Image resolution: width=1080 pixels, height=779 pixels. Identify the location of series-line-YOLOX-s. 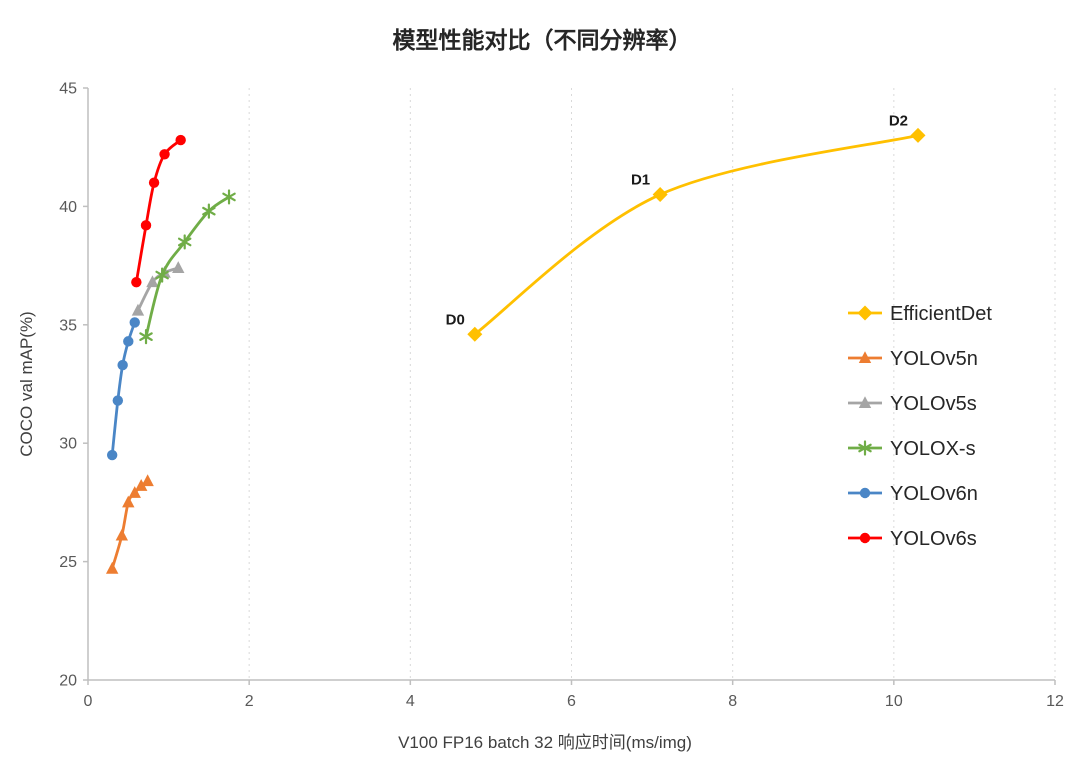
(187, 267).